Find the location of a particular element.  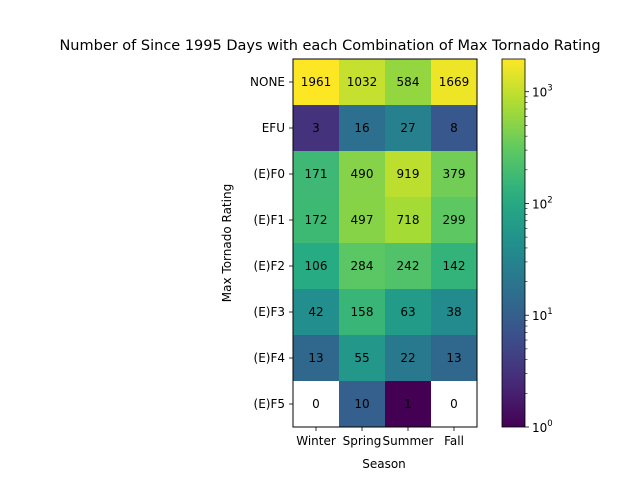

x-tick-label: Summer is located at coordinates (408, 441).